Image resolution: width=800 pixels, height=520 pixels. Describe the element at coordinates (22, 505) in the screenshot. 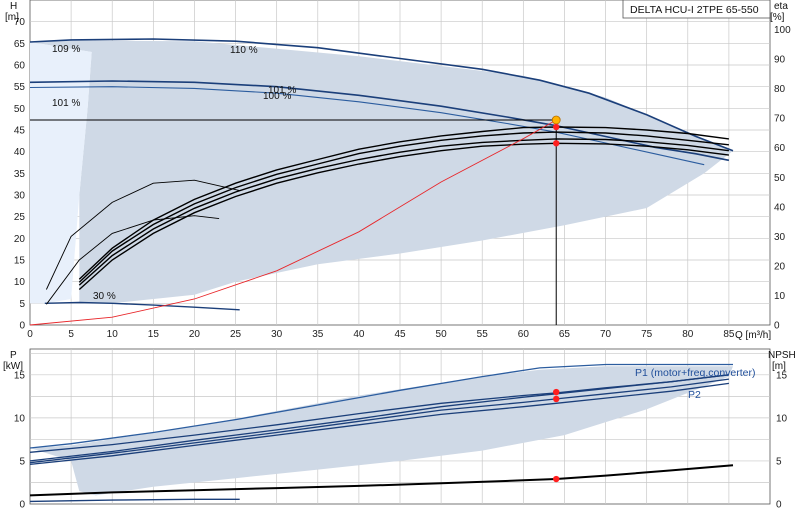

I see `p-tick-label: 0` at that location.